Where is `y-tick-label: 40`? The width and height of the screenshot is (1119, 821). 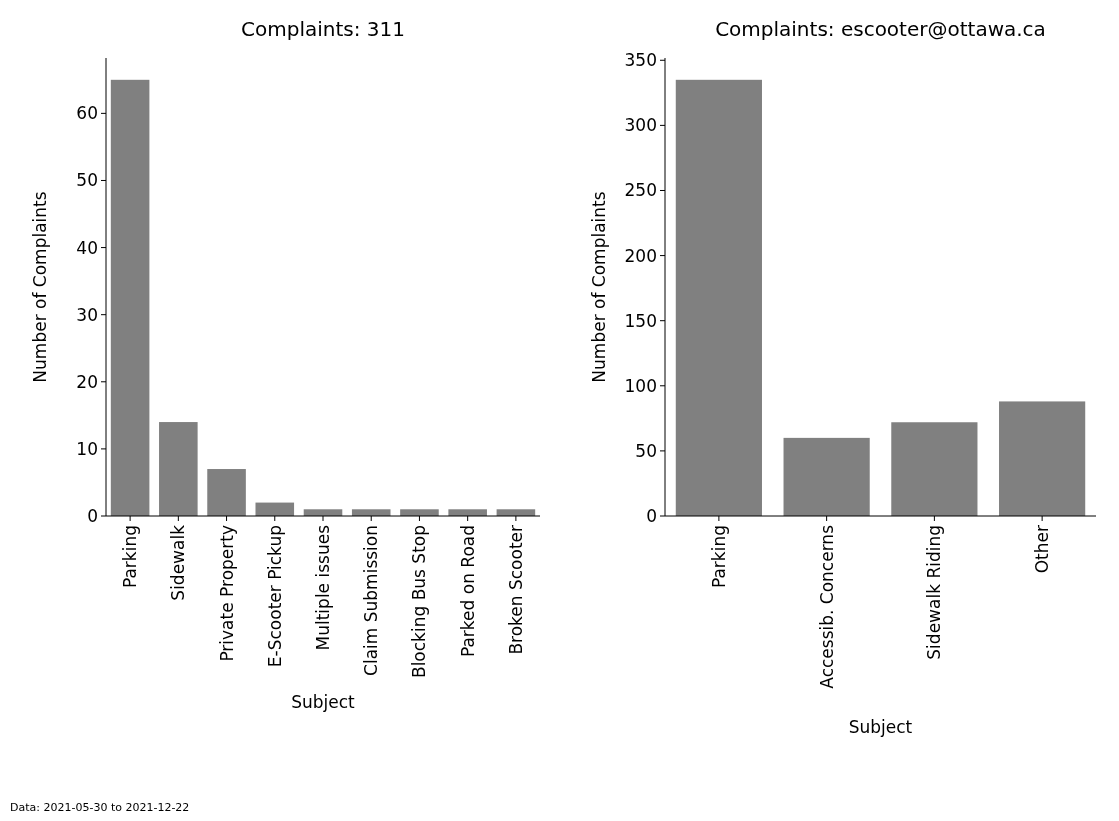
y-tick-label: 40 is located at coordinates (87, 247).